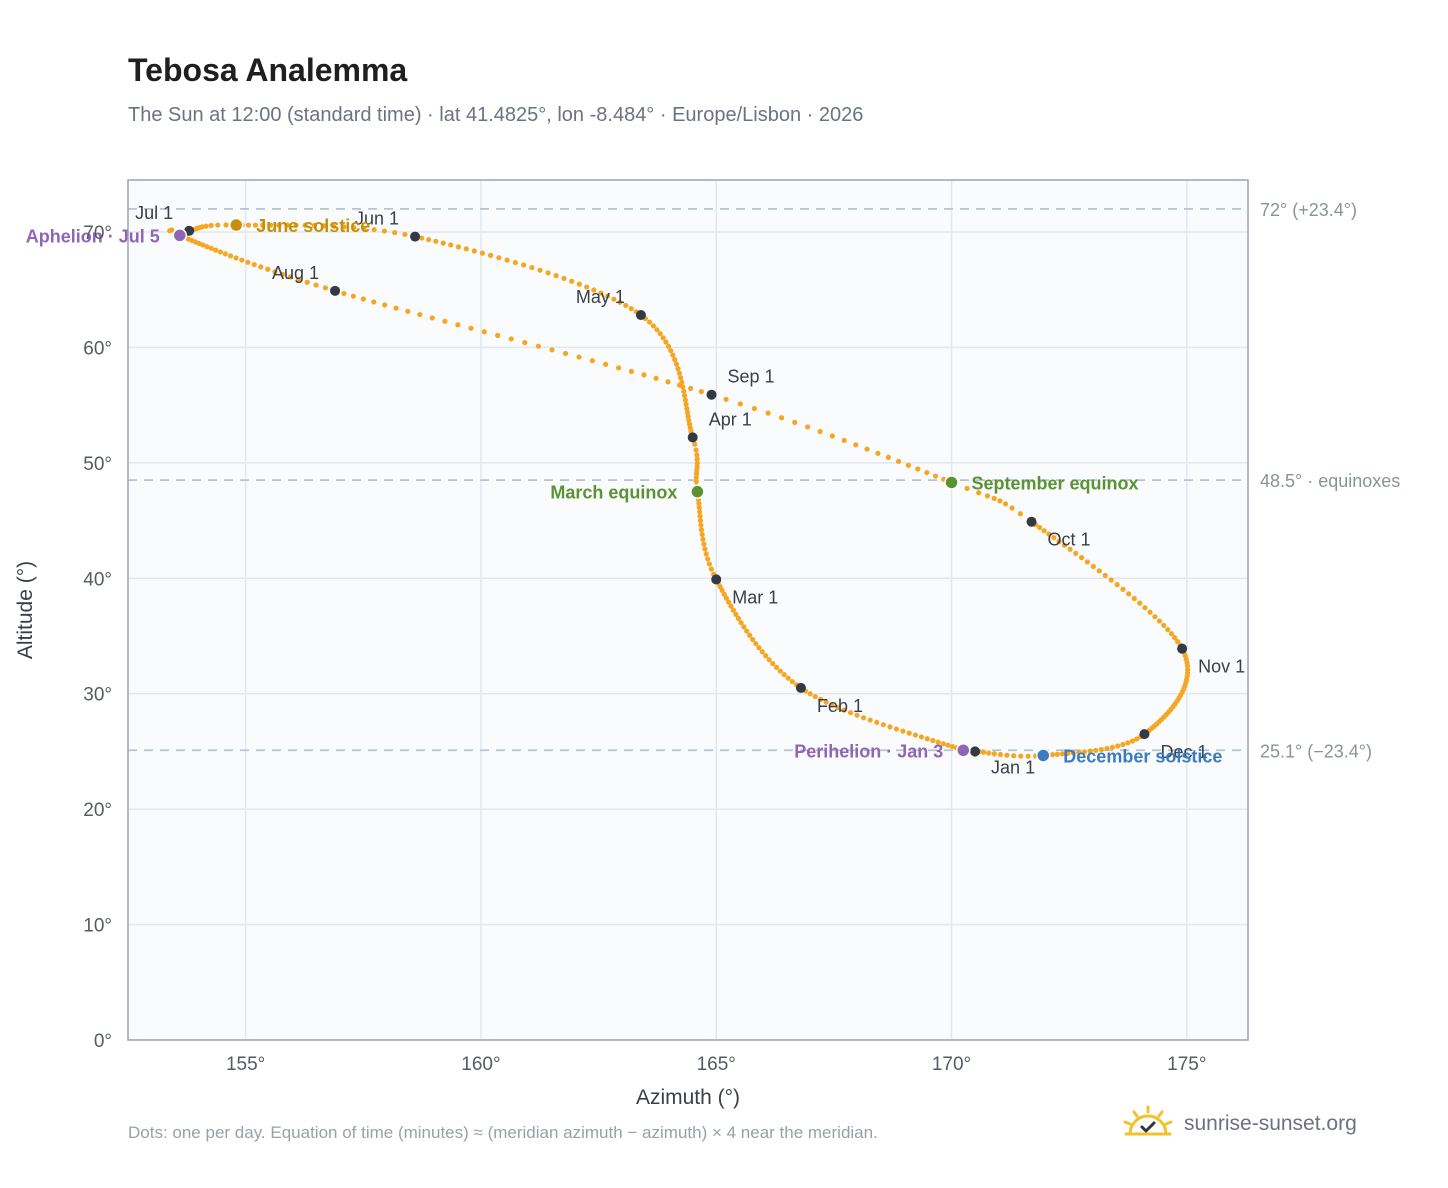  What do you see at coordinates (236, 225) in the screenshot?
I see `event-marker` at bounding box center [236, 225].